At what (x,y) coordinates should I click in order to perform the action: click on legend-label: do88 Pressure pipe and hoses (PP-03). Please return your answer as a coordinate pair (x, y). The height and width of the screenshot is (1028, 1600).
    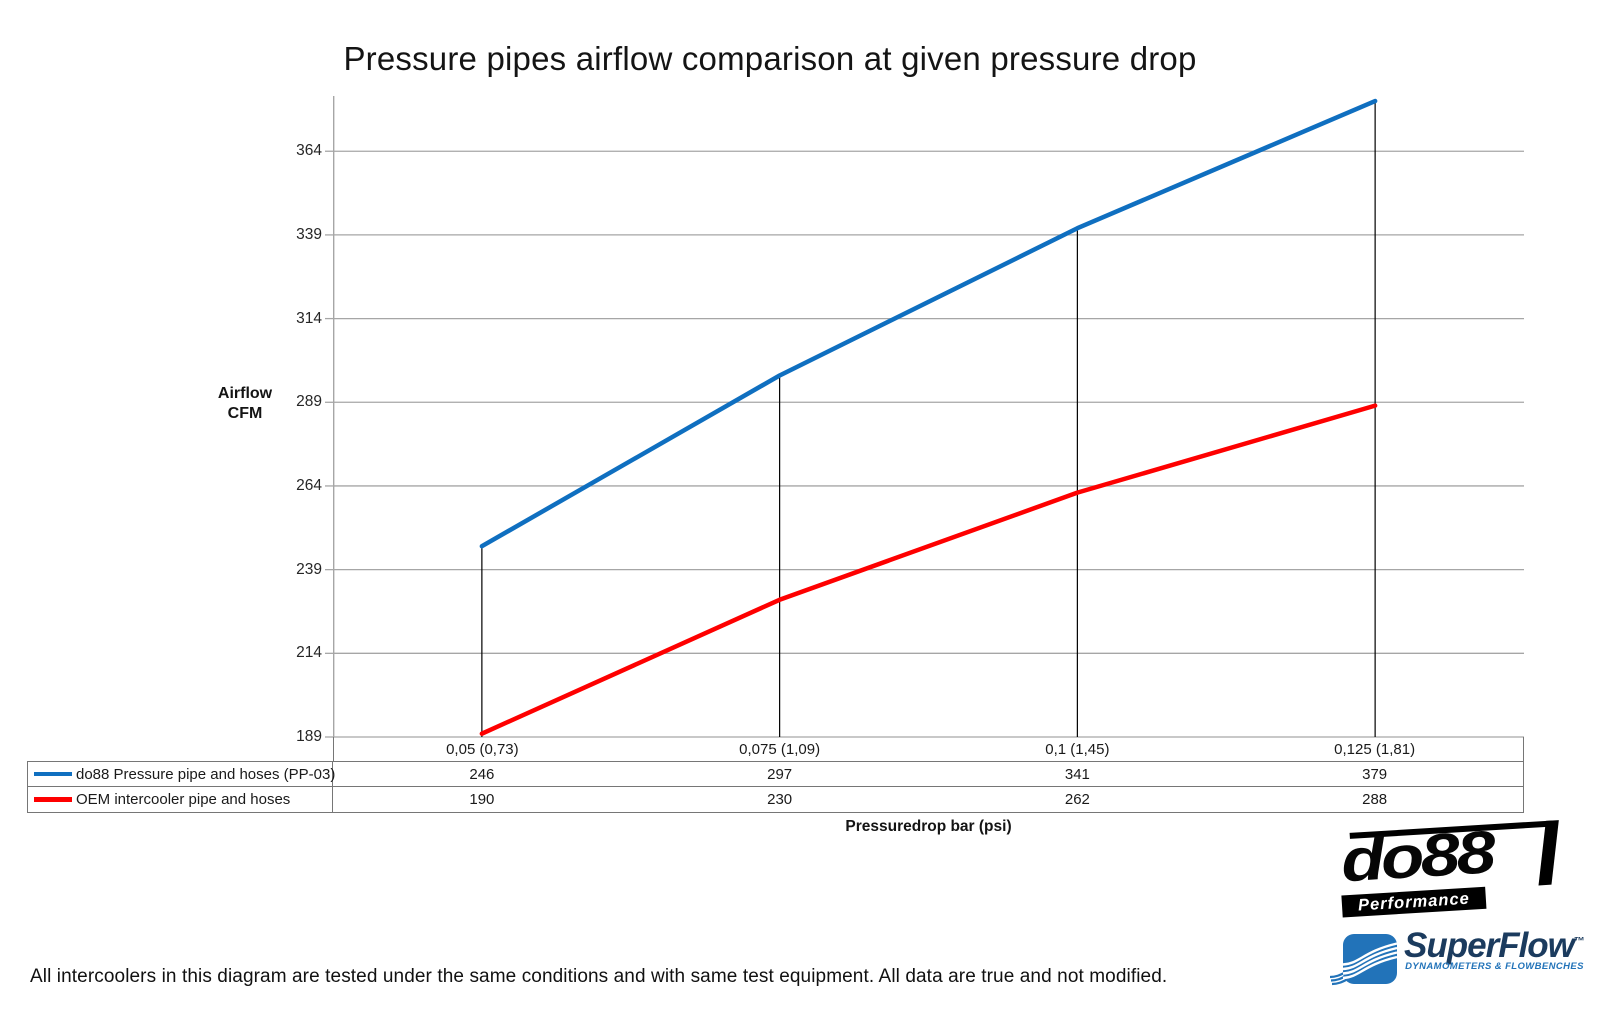
    Looking at the image, I should click on (206, 774).